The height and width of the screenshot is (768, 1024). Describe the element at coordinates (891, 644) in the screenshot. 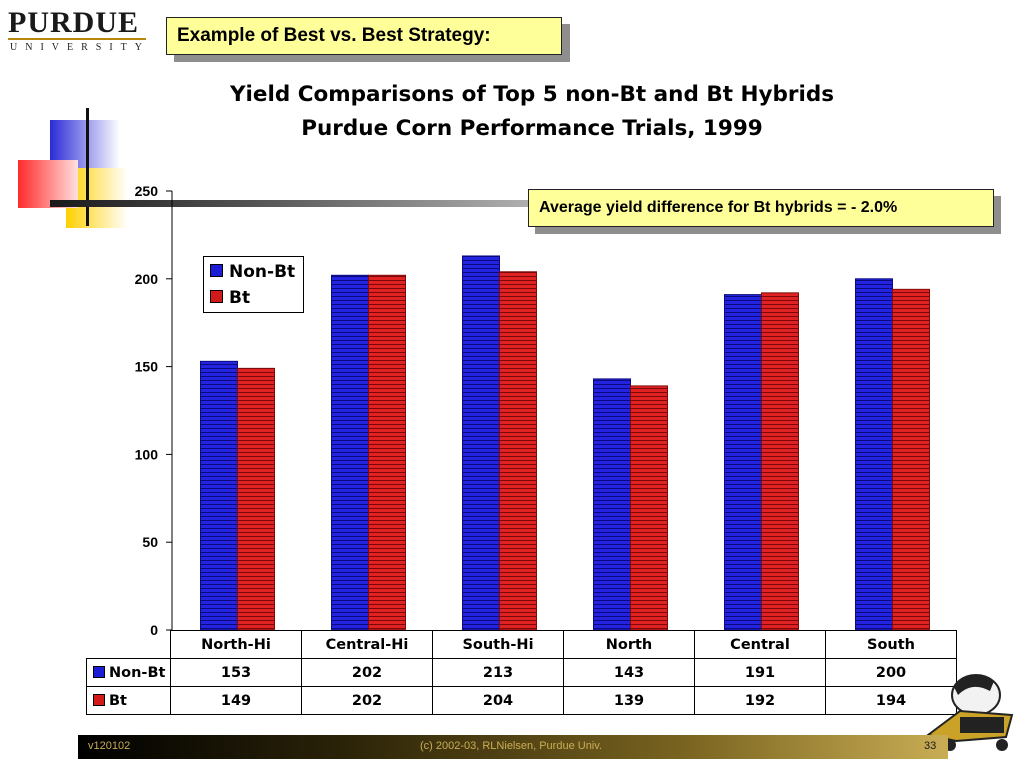

I see `table-header-cell: South` at that location.